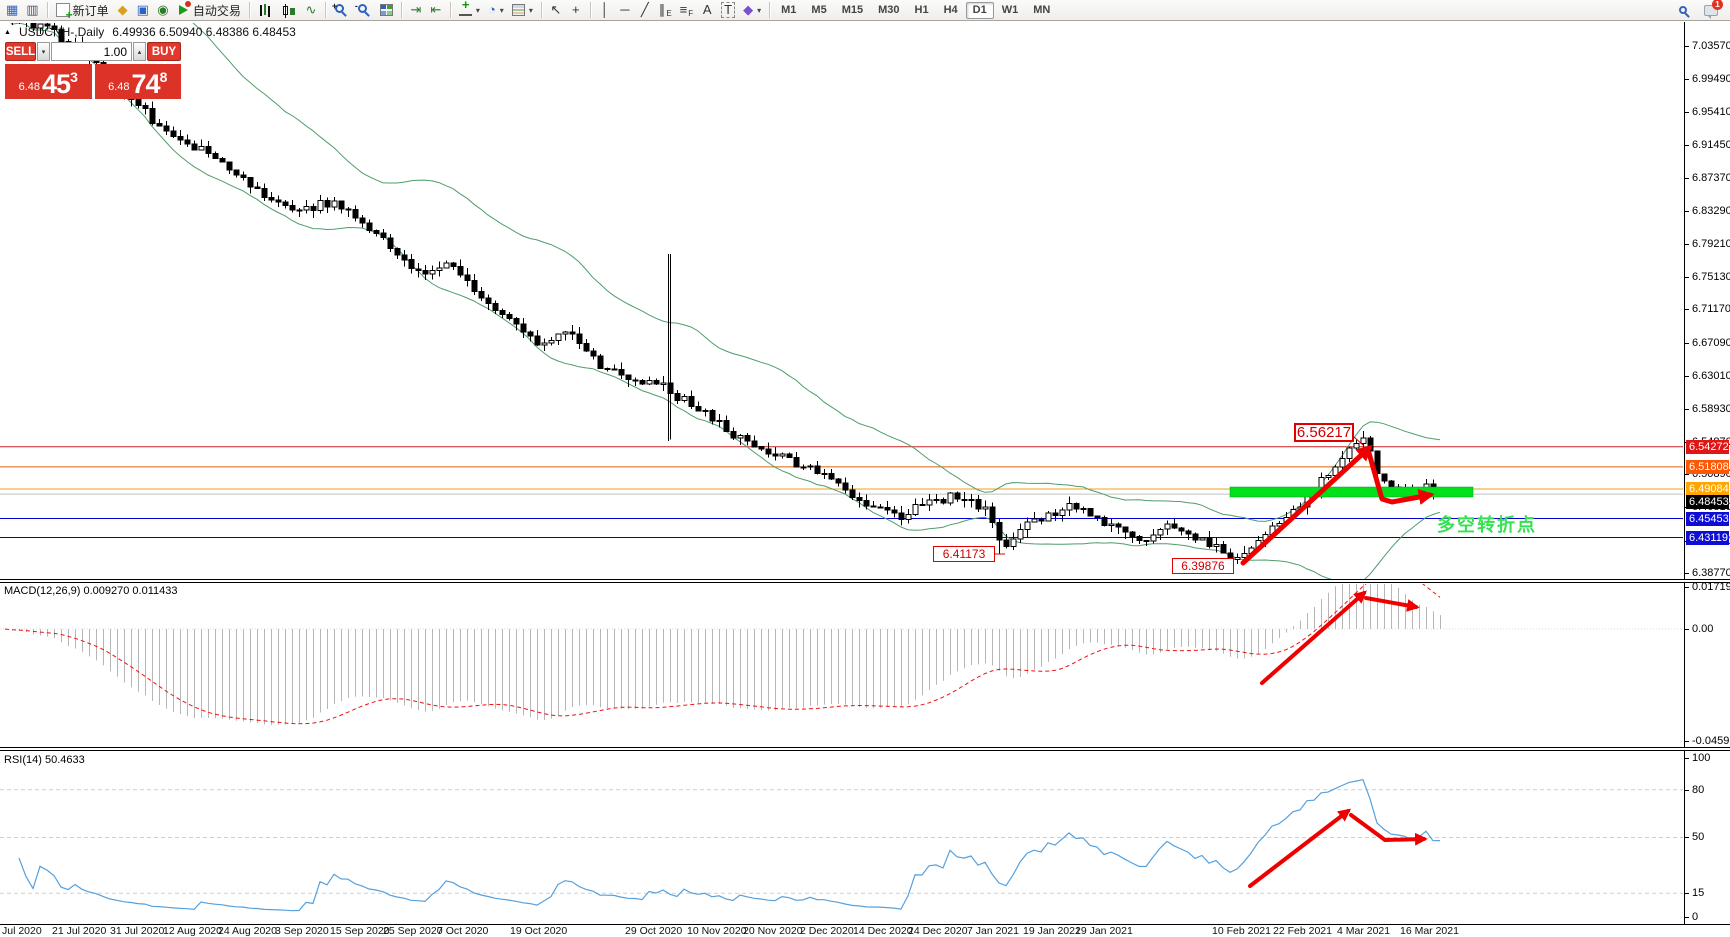 Image resolution: width=1730 pixels, height=937 pixels. I want to click on collapse-icon: ▲, so click(7, 32).